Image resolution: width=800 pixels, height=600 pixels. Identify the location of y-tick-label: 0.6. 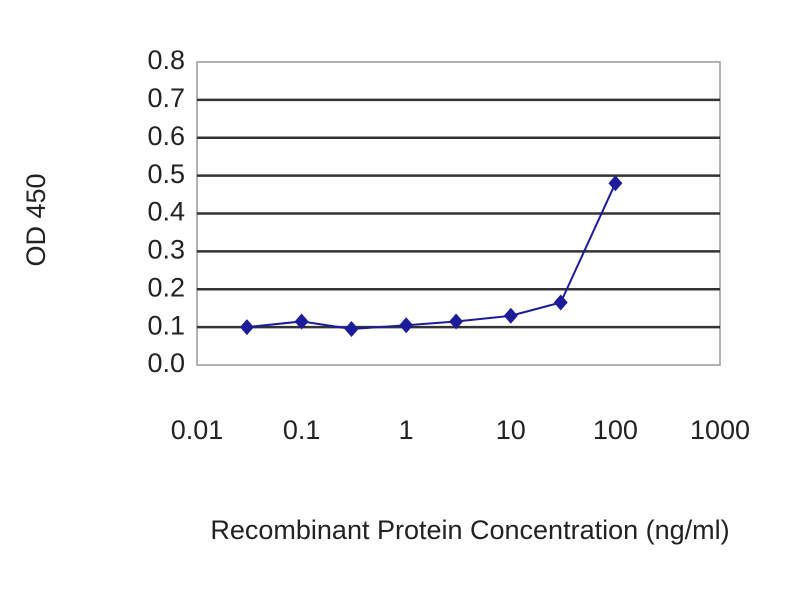
(166, 136).